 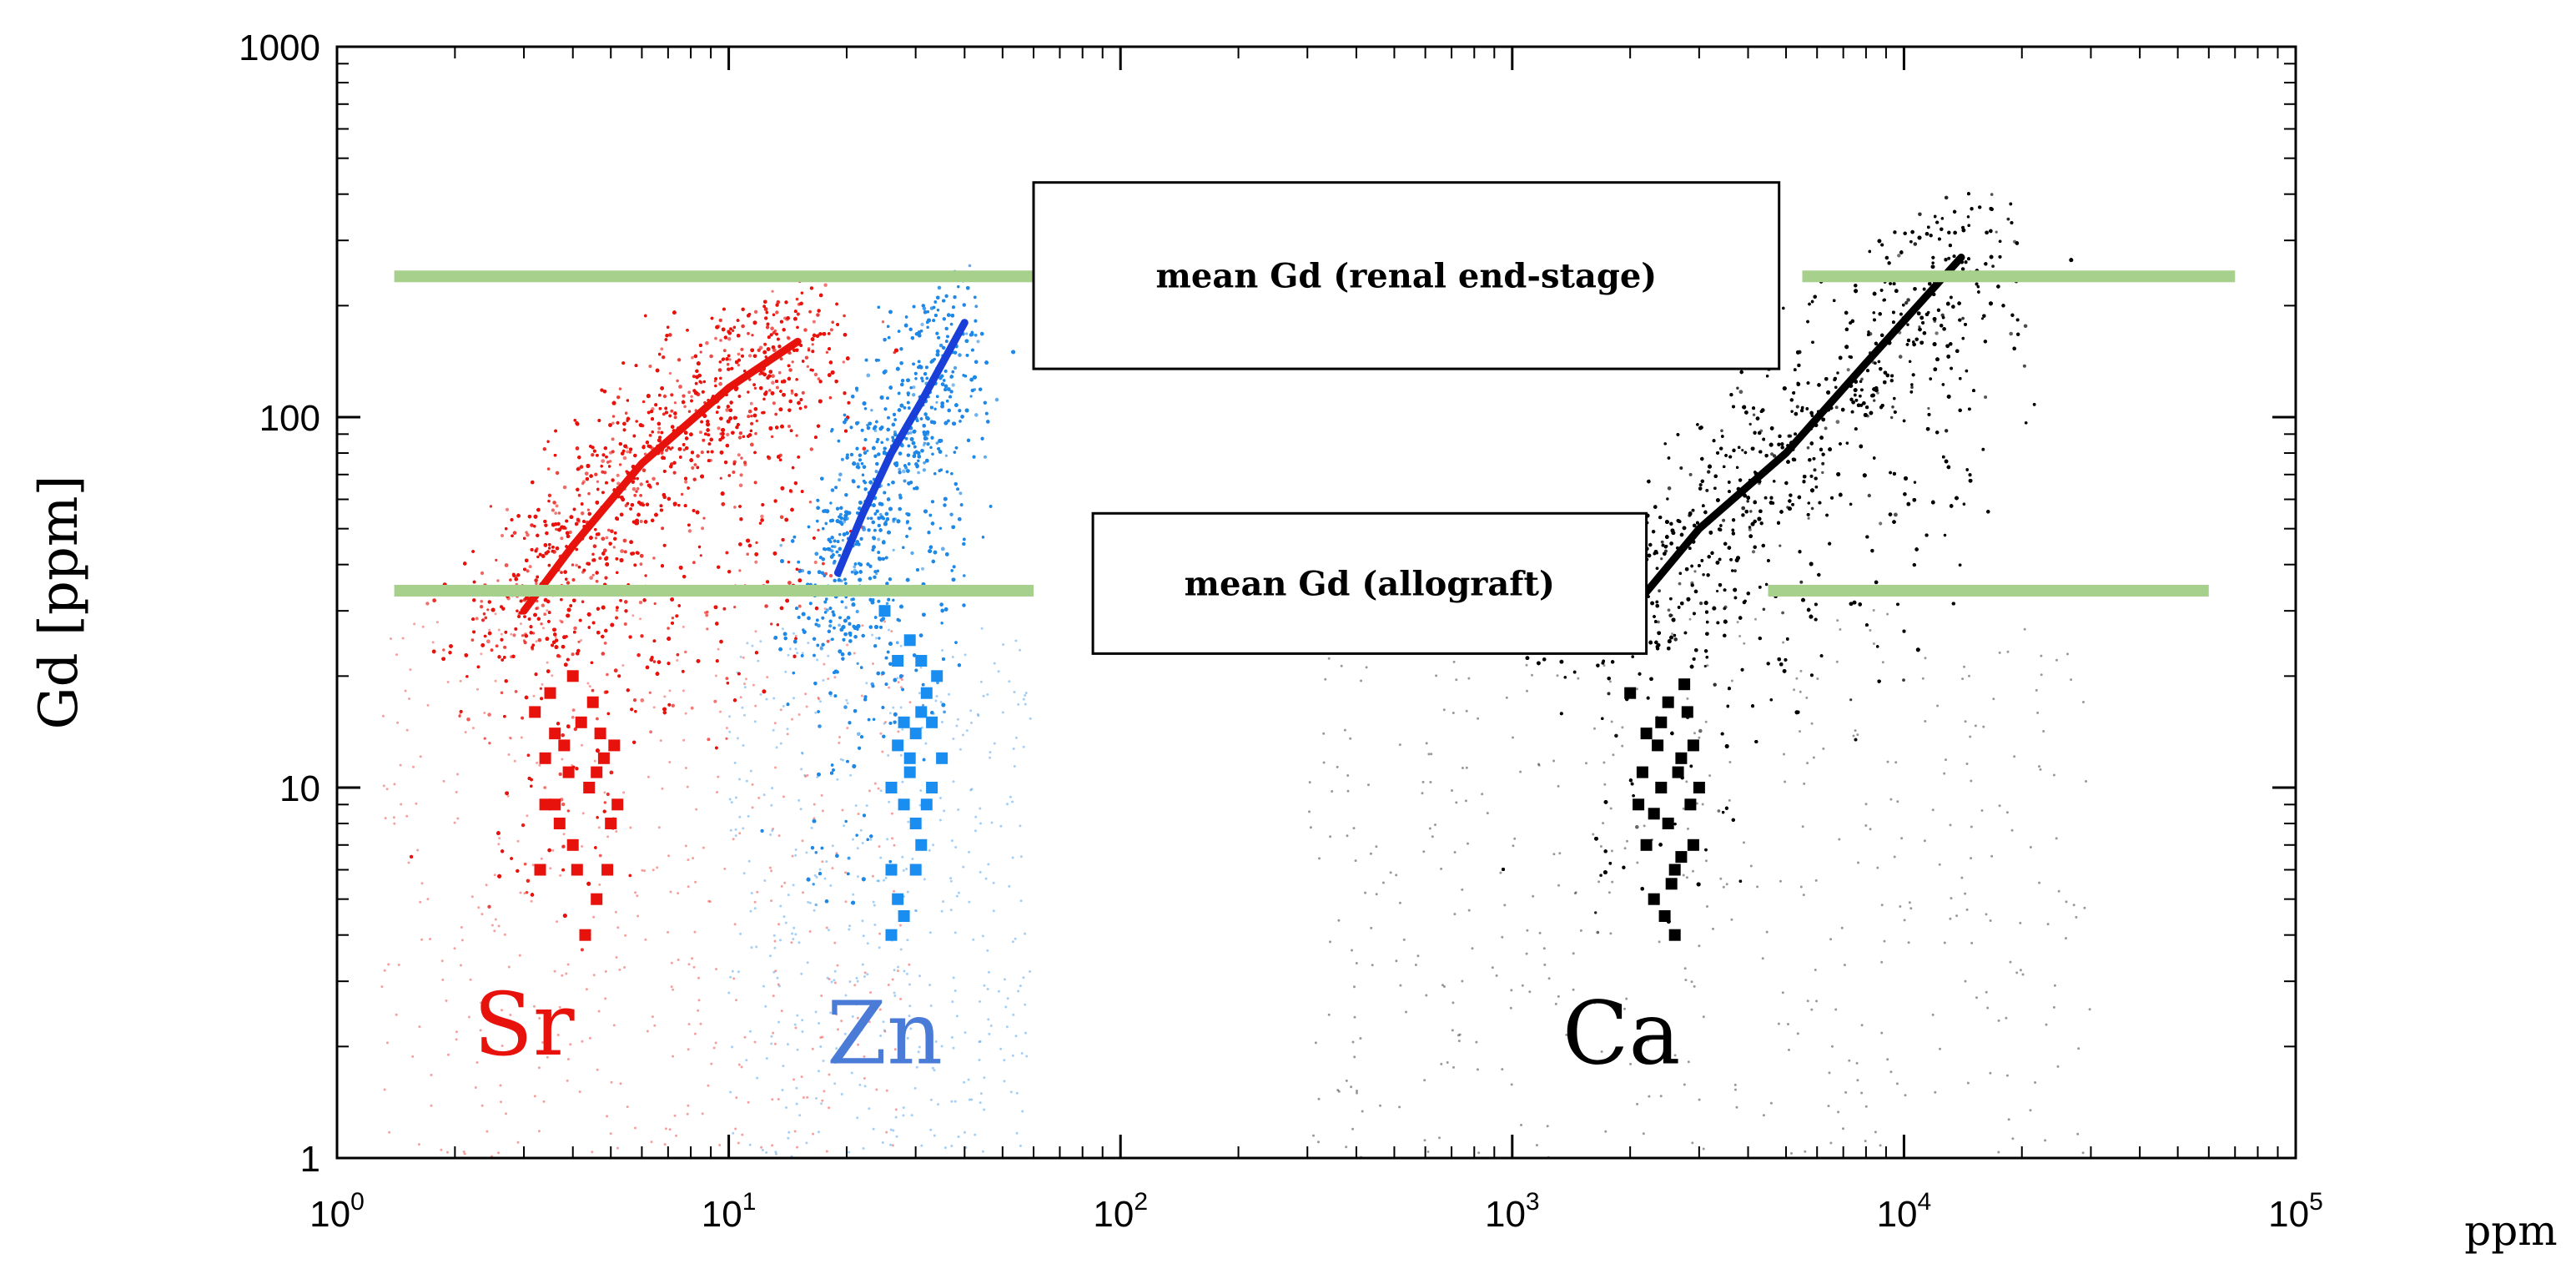 I want to click on highlight-layer, so click(x=1117, y=773).